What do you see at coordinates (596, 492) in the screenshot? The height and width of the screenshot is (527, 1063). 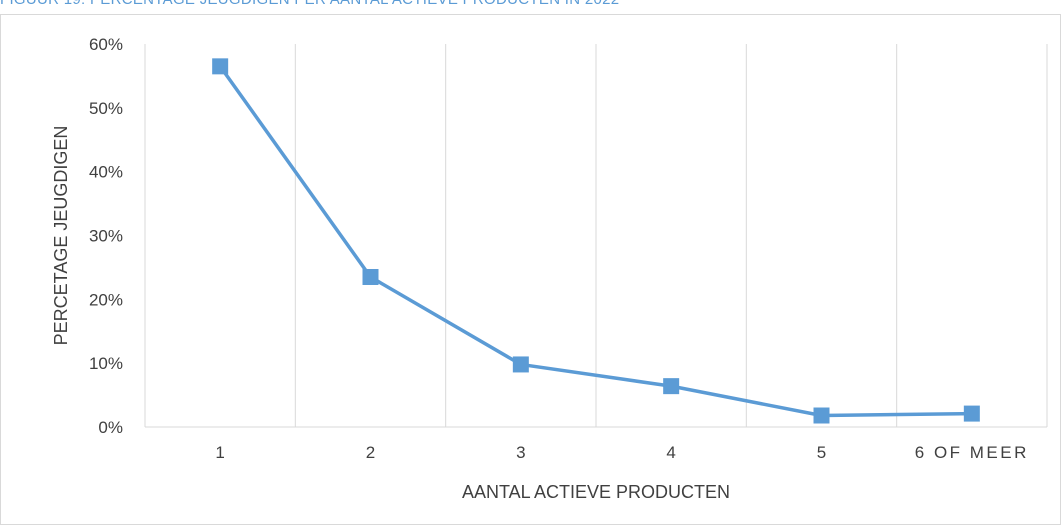 I see `x-axis-title: AANTAL ACTIEVE PRODUCTEN` at bounding box center [596, 492].